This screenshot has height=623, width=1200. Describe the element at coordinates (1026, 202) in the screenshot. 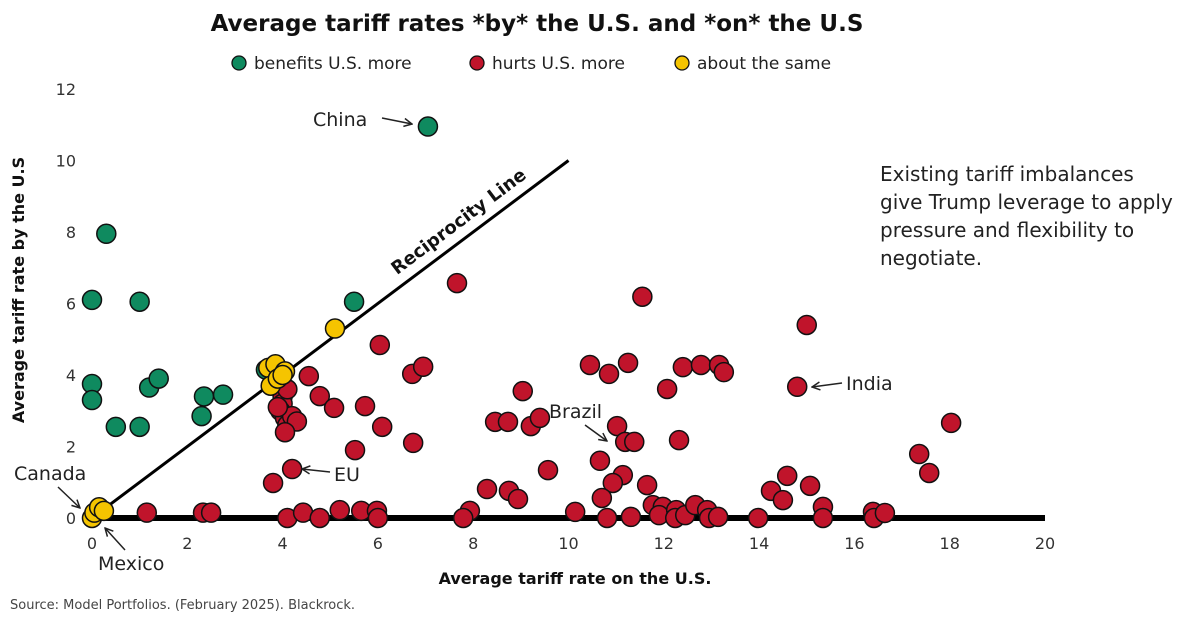

I see `note-line: give Trump leverage to apply` at that location.